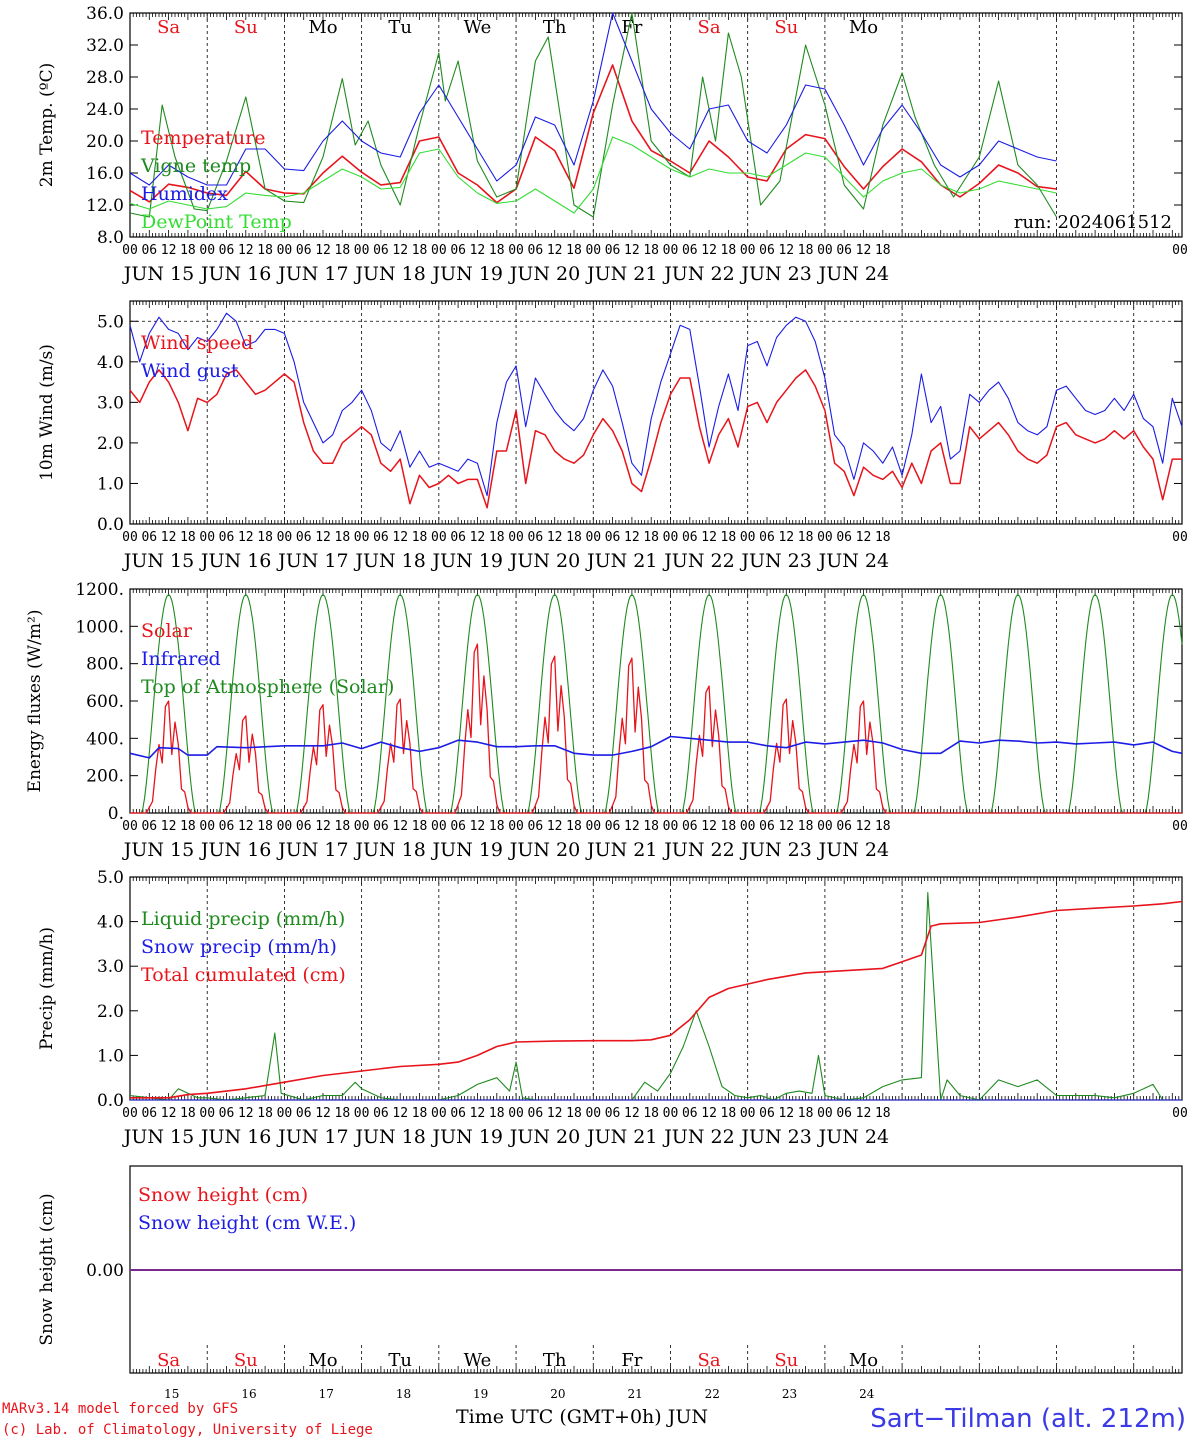 The image size is (1194, 1440). What do you see at coordinates (593, 134) in the screenshot?
I see `series-temperature` at bounding box center [593, 134].